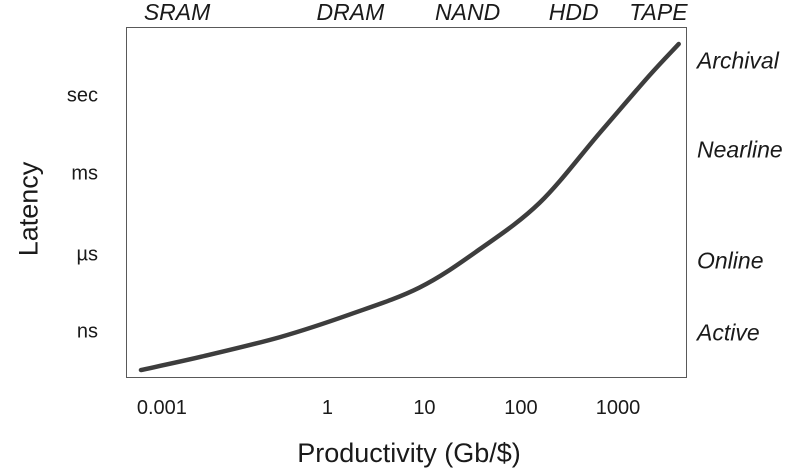  Describe the element at coordinates (740, 149) in the screenshot. I see `tier-label-nearline: Nearline` at that location.